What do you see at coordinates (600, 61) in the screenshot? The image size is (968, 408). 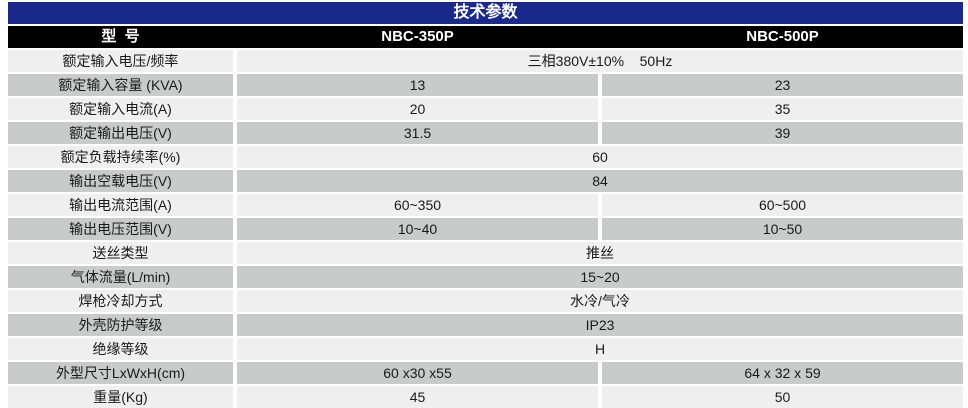 I see `param-value-shared: 三相380V±10% 50Hz` at bounding box center [600, 61].